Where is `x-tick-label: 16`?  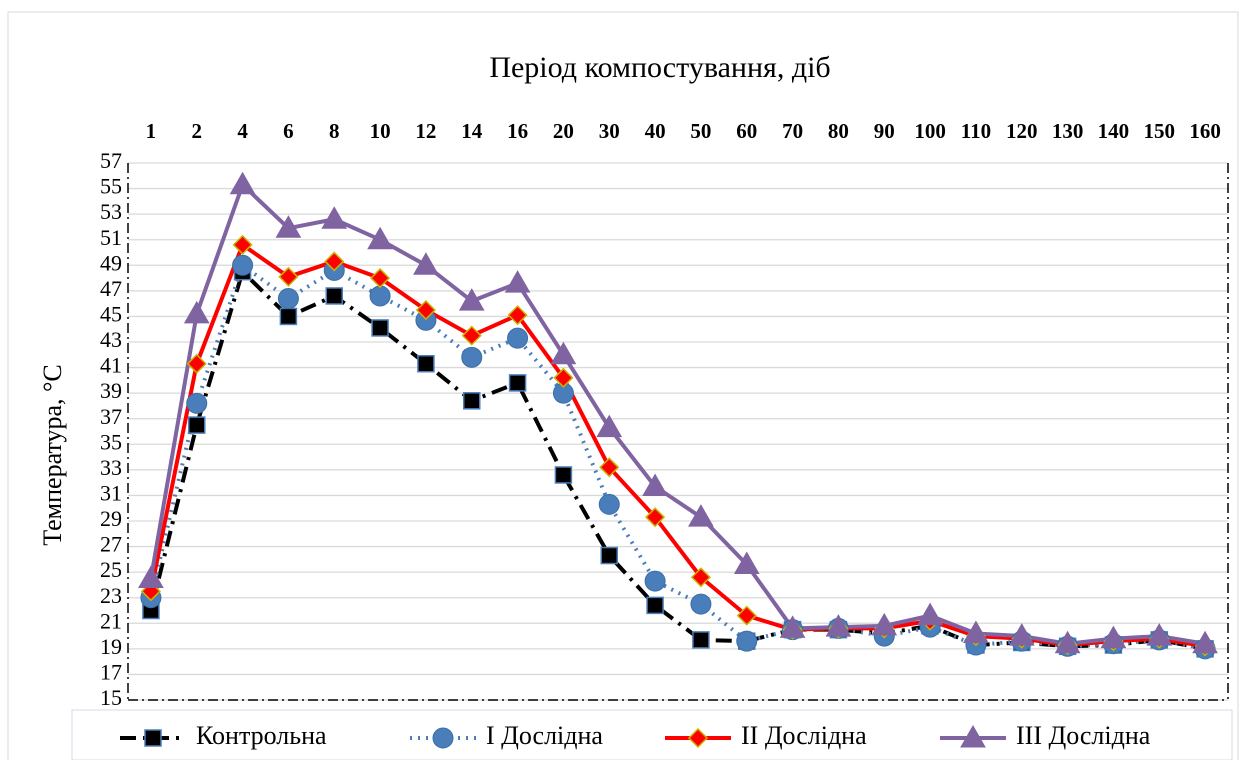 x-tick-label: 16 is located at coordinates (517, 131).